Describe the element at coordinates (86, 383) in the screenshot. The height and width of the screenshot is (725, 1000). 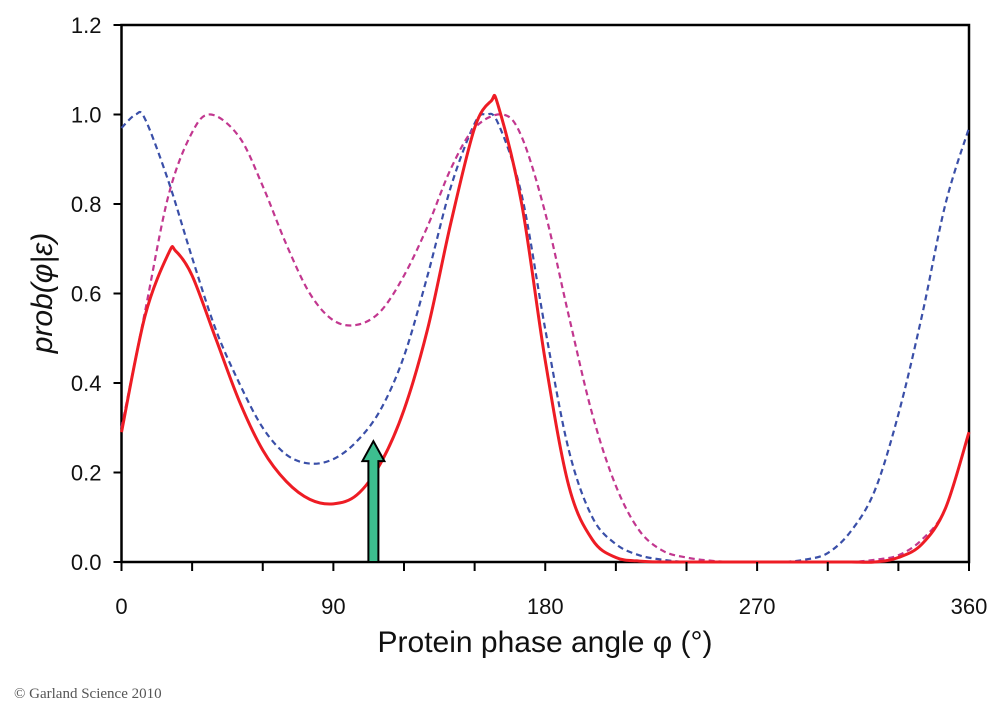
I see `y-tick-label: 0.4` at that location.